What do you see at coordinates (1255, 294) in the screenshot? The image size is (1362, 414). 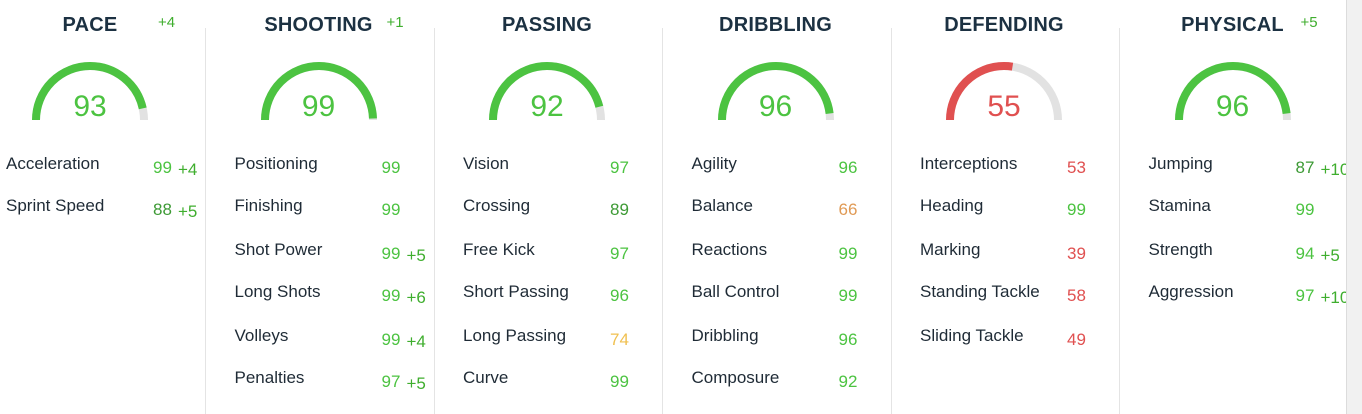 I see `stat-row: Aggression 97 +10` at bounding box center [1255, 294].